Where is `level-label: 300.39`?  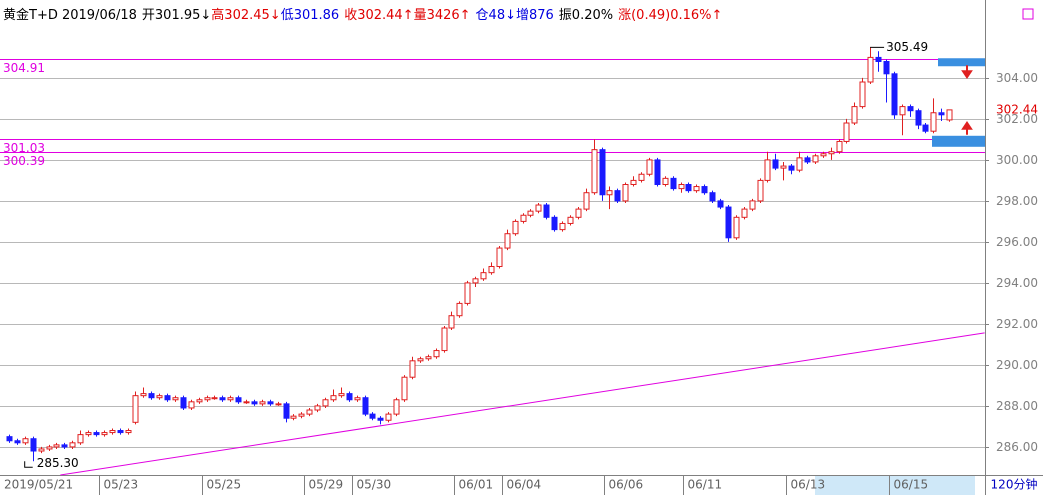
level-label: 300.39 is located at coordinates (24, 161).